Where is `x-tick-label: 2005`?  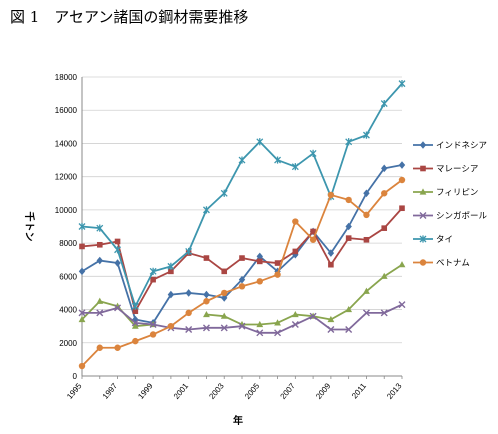 x-tick-label: 2005 is located at coordinates (252, 391).